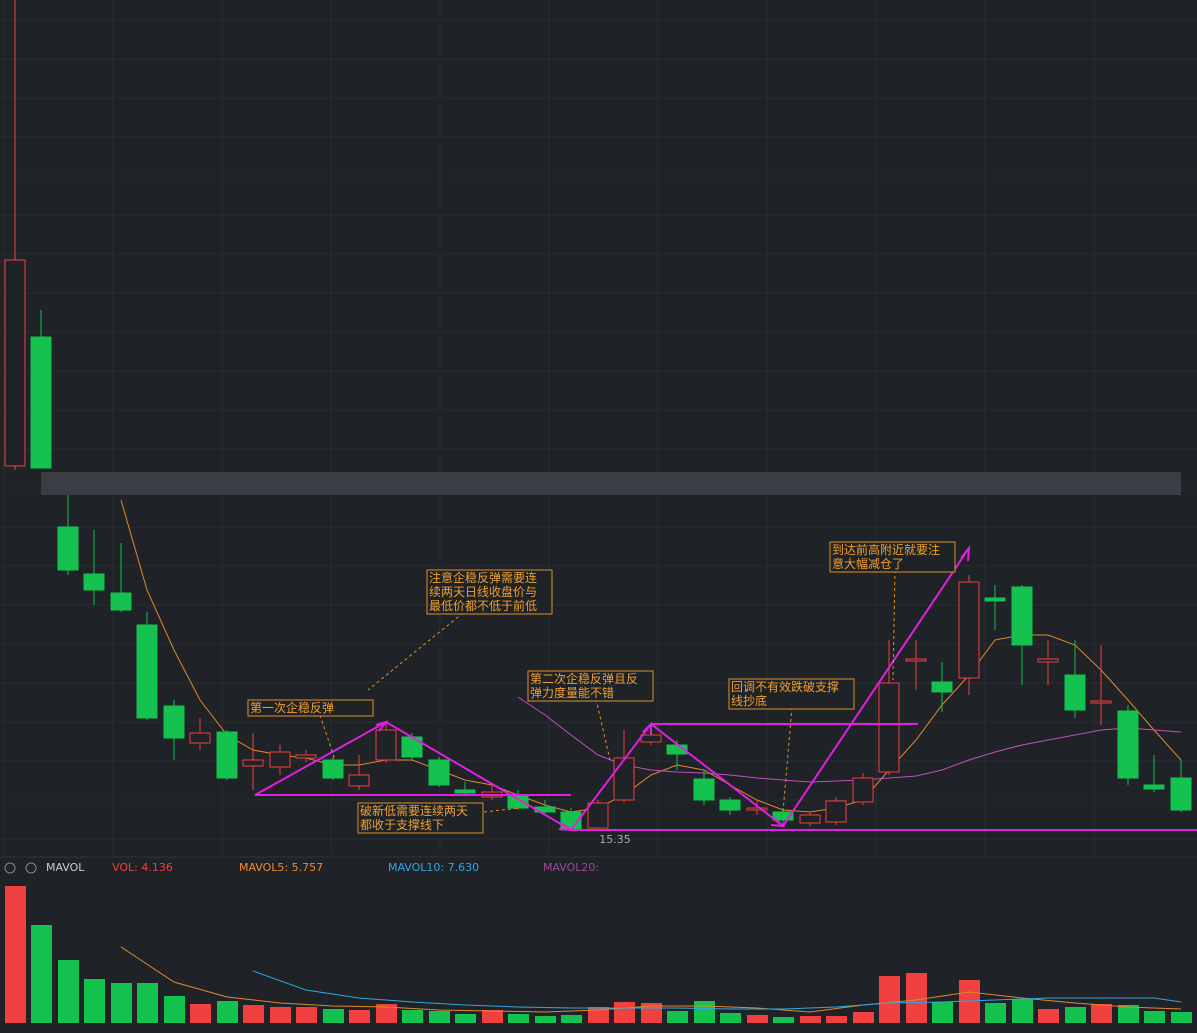 The image size is (1197, 1033). I want to click on annotation-text: 弹力度量能不错, so click(572, 692).